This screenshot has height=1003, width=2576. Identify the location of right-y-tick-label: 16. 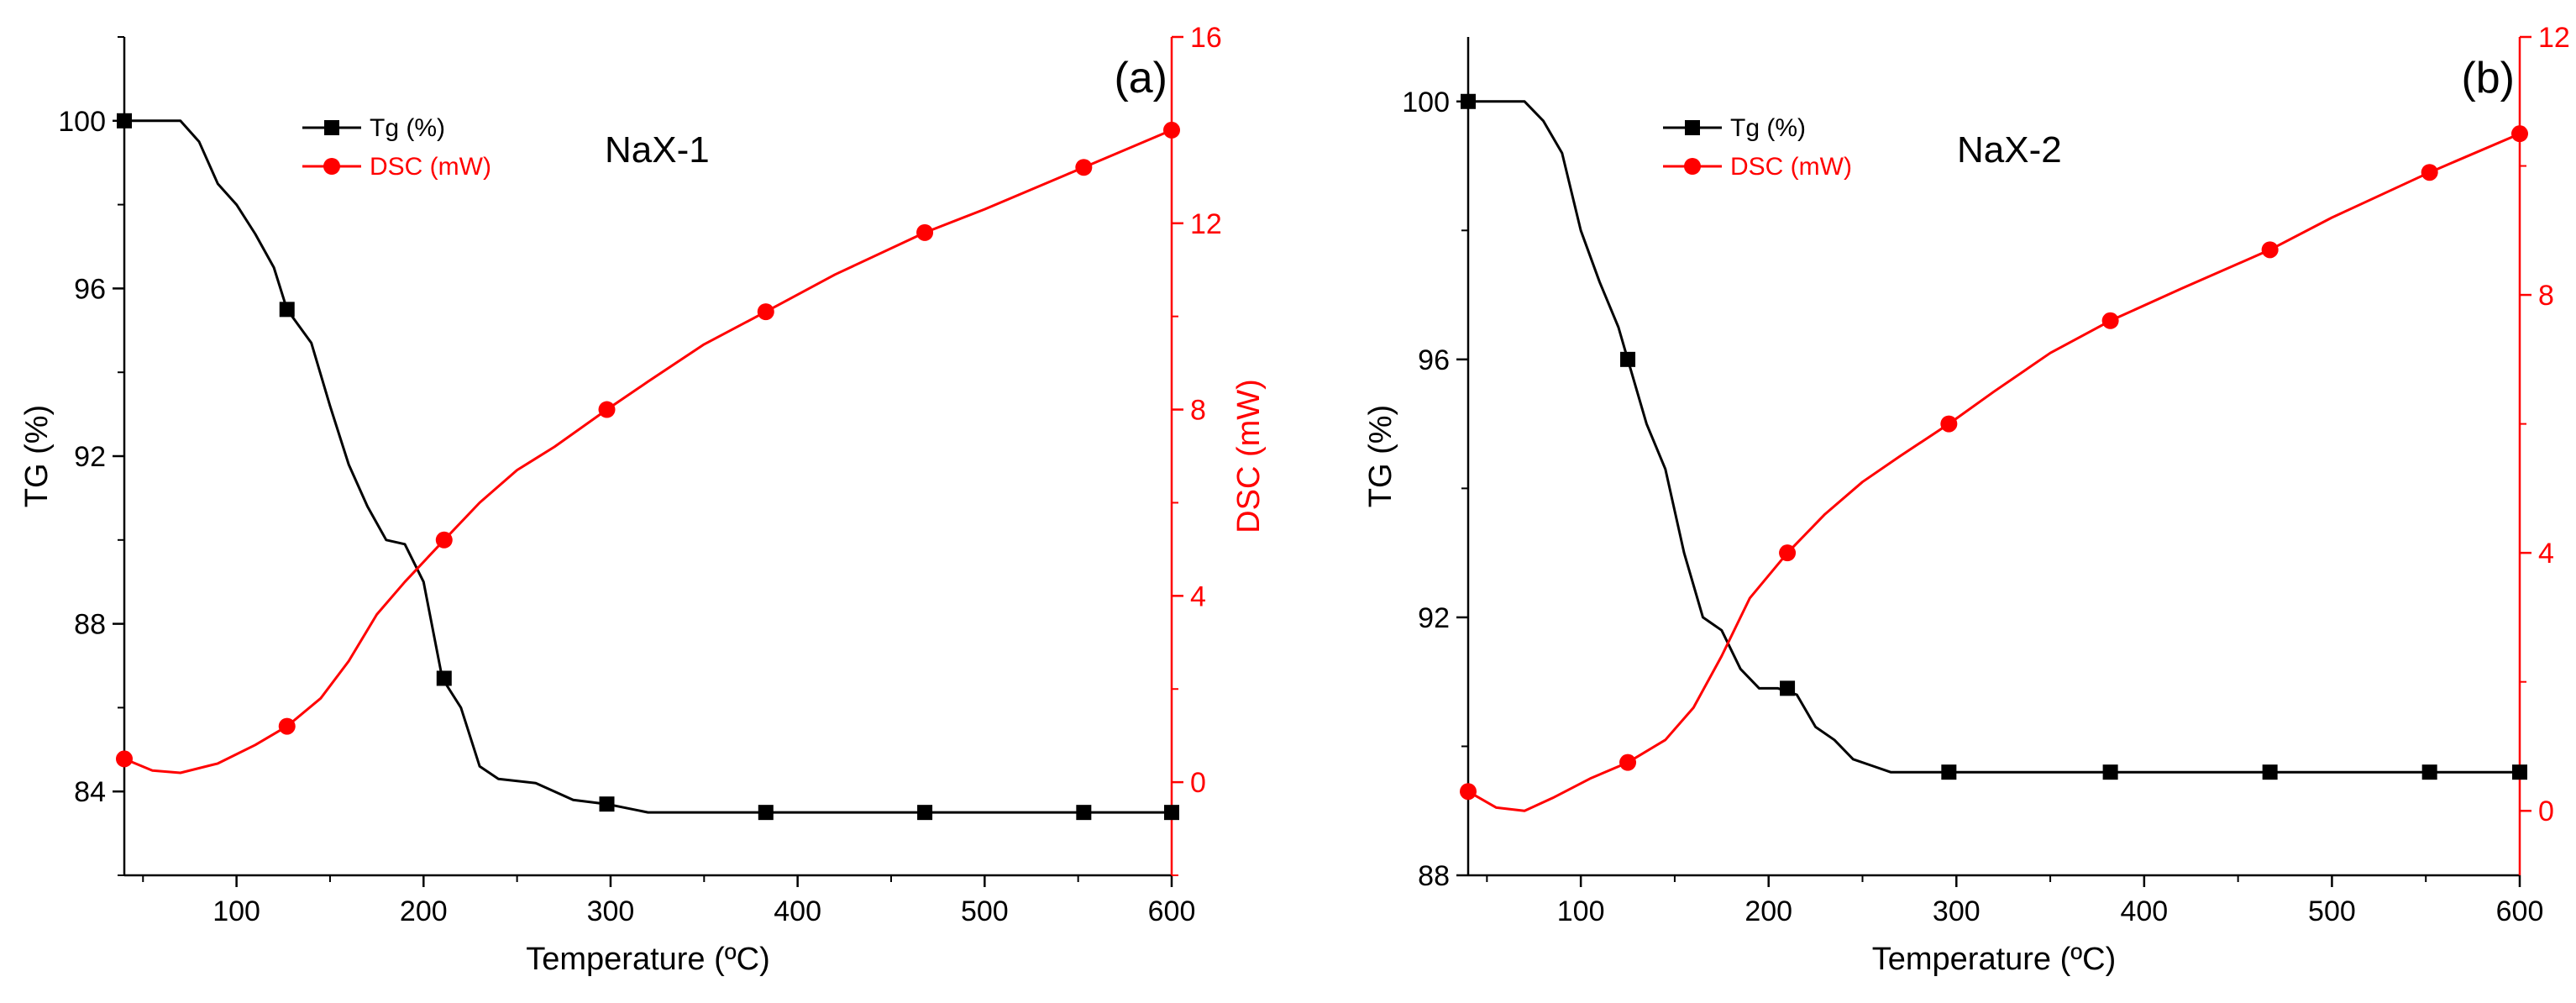
(1206, 38).